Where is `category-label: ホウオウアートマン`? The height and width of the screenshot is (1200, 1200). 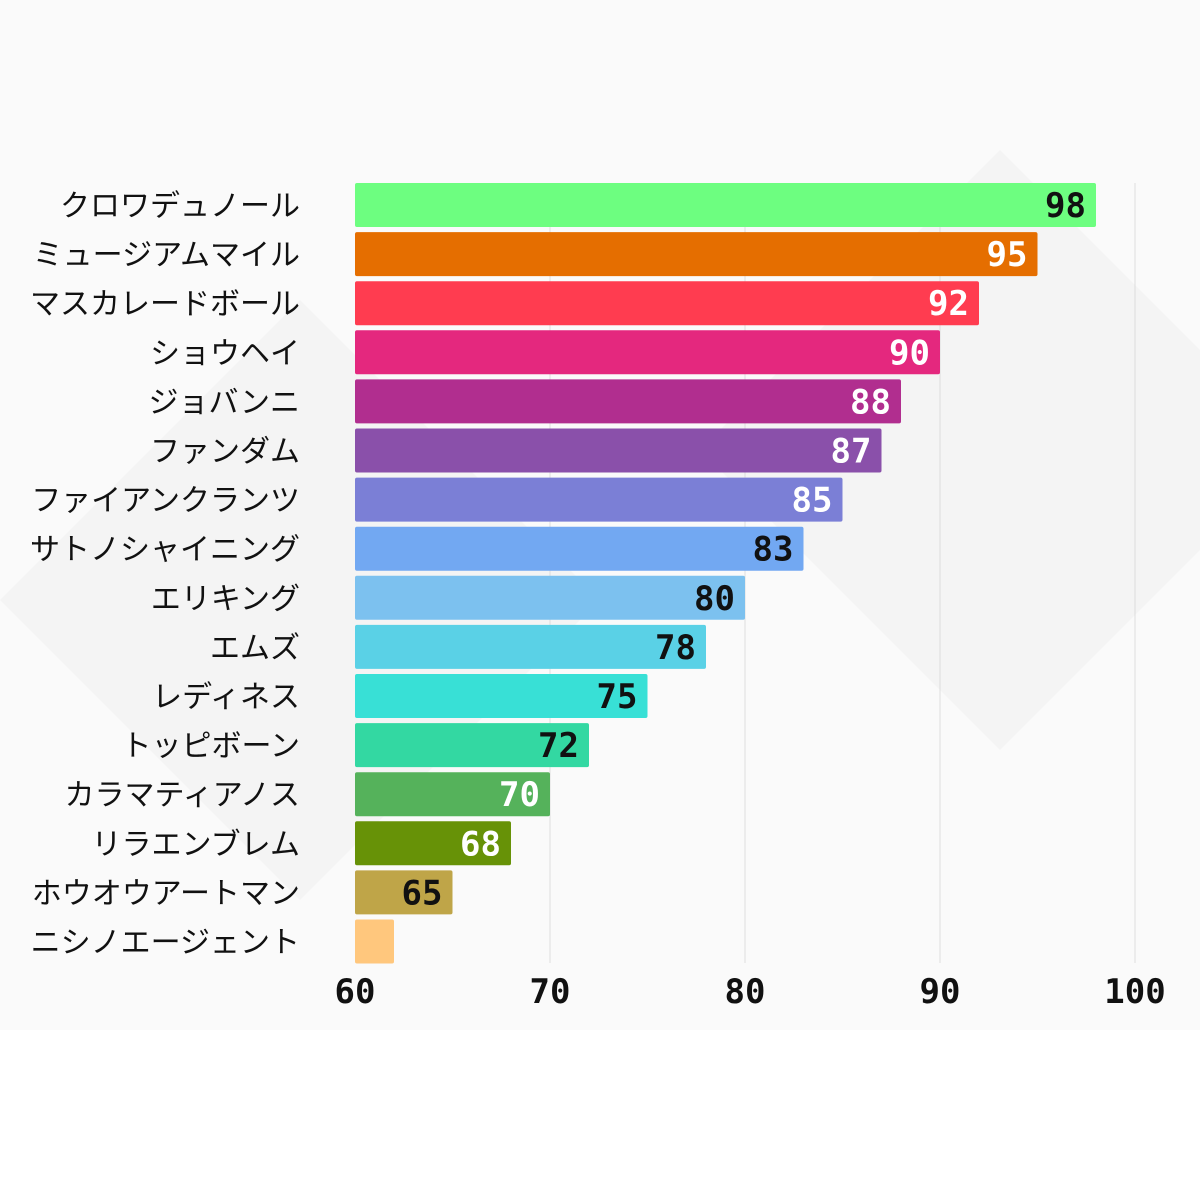 category-label: ホウオウアートマン is located at coordinates (166, 893).